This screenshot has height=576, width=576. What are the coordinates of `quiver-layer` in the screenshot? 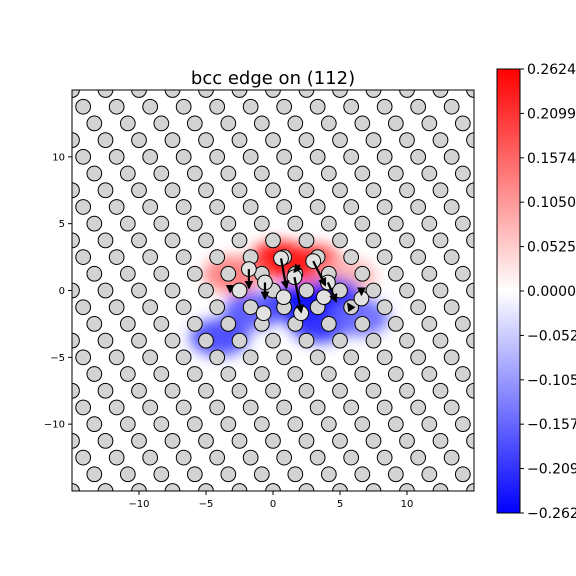 It's located at (295, 286).